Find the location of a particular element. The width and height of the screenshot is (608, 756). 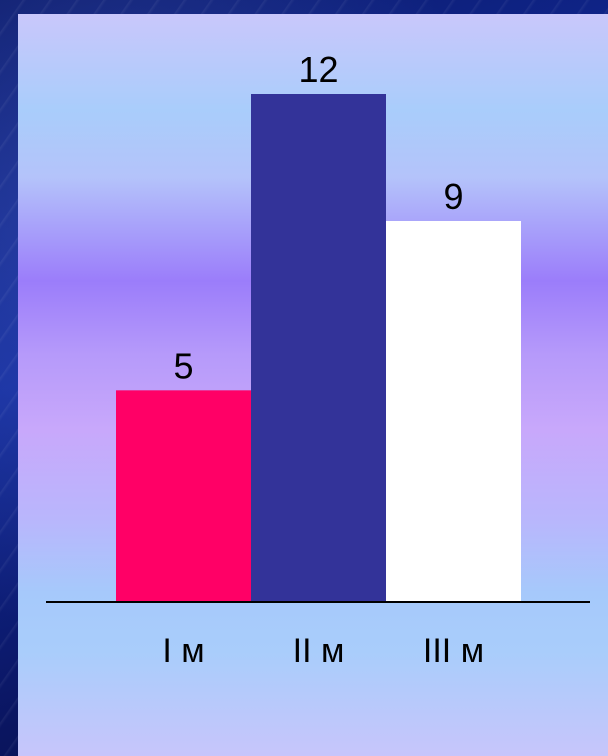

tick-labels-group: I м II м III м is located at coordinates (323, 651).